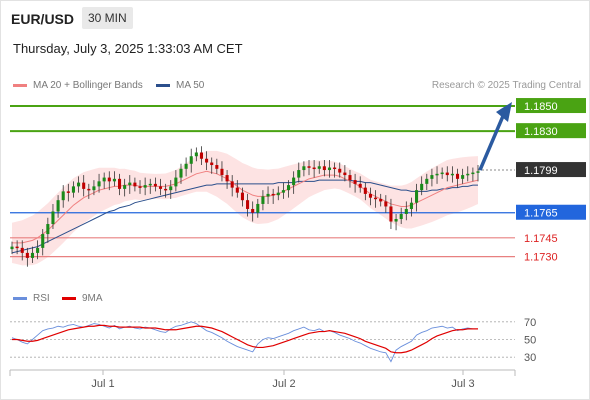 This screenshot has width=590, height=400. What do you see at coordinates (504, 112) in the screenshot?
I see `projection-arrow-head` at bounding box center [504, 112].